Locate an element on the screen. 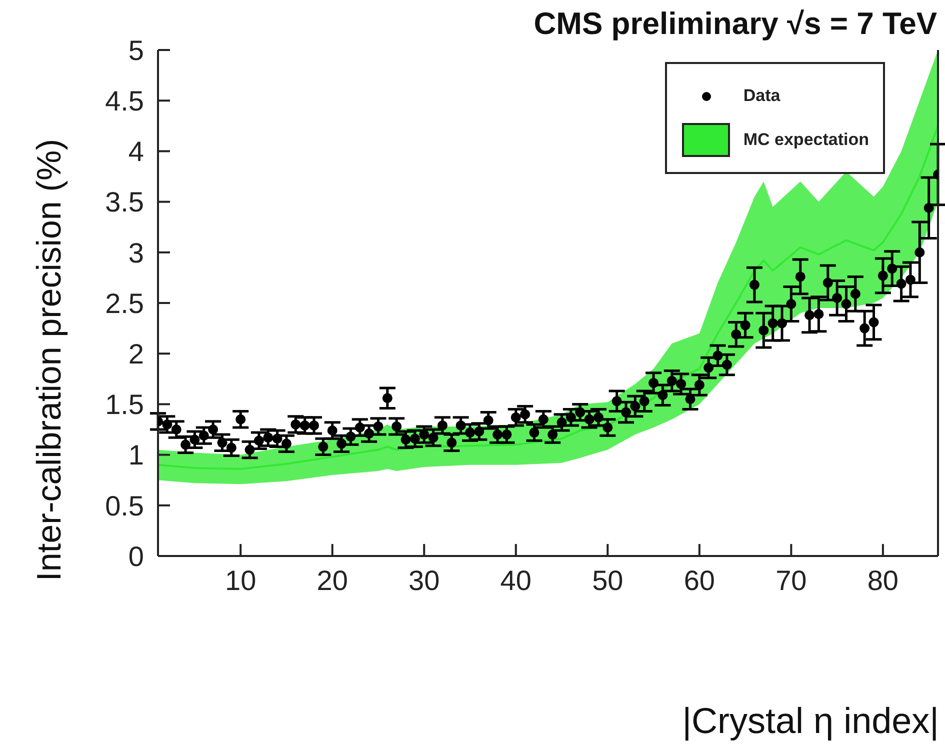  y-tick-label: 4 is located at coordinates (136, 152).